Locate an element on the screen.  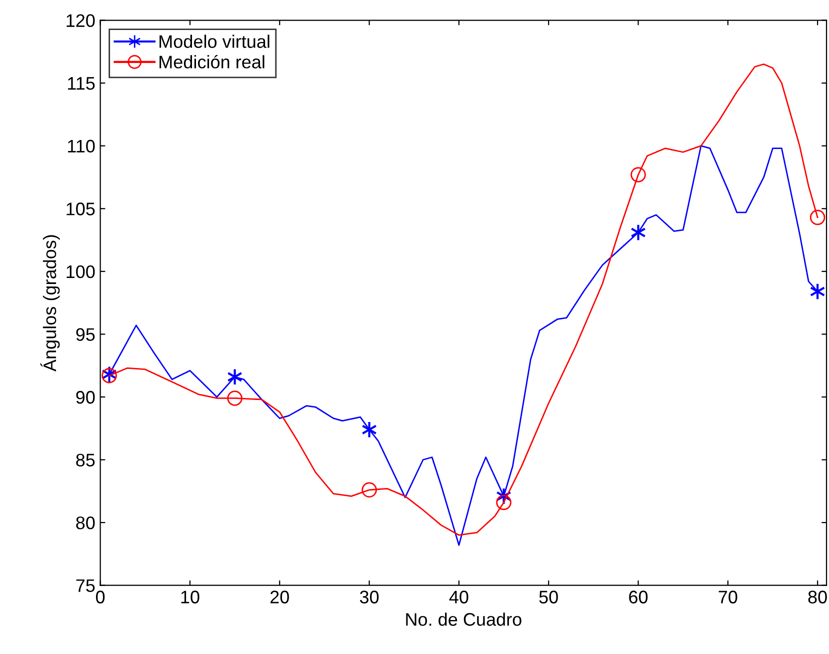
y-tick-label: 85 is located at coordinates (85, 460).